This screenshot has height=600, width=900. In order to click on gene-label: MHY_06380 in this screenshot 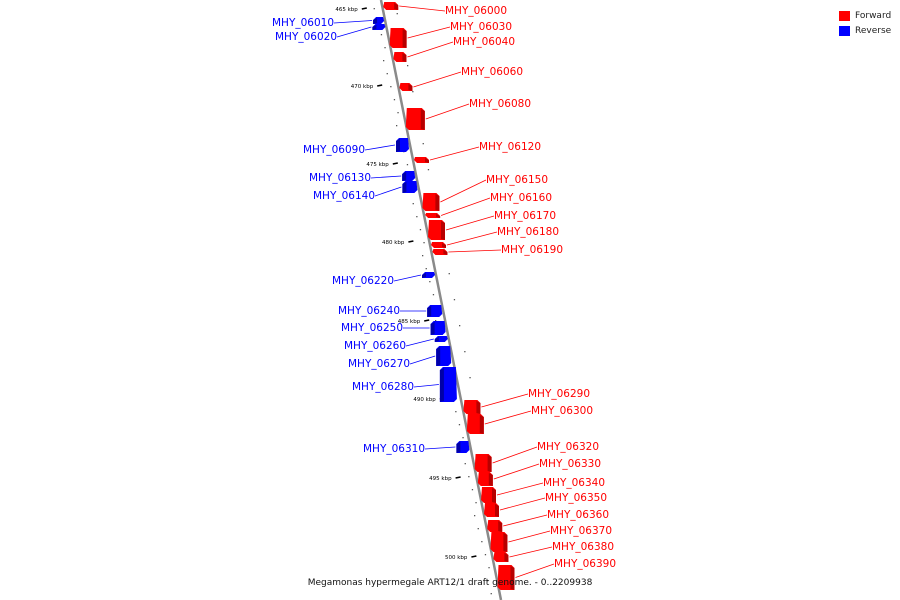, I will do `click(583, 547)`.